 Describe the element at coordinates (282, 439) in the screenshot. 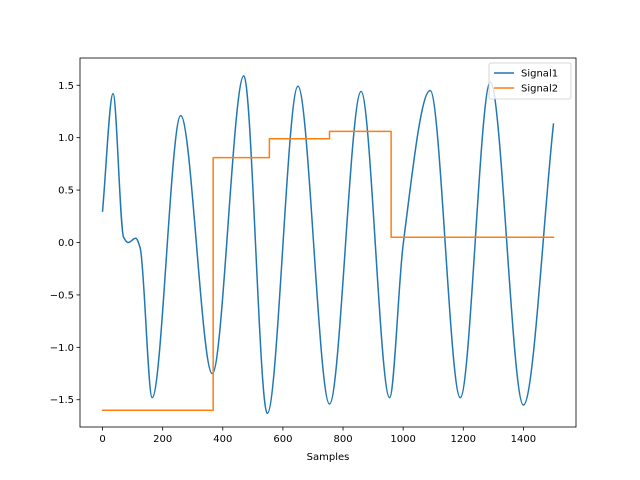

I see `x-tick-label: 600` at that location.